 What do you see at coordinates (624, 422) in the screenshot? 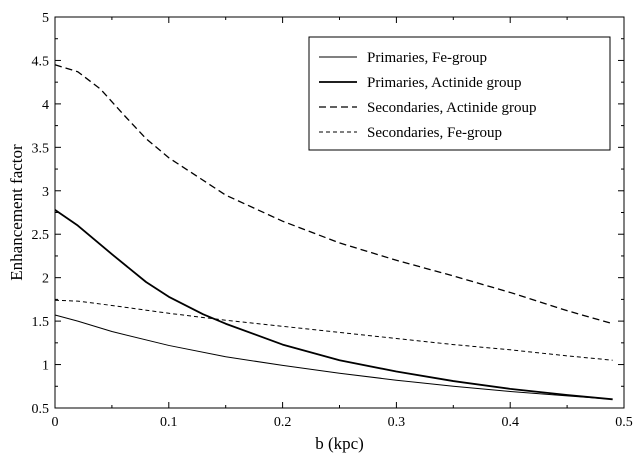
I see `x-tick-label: 0.5` at bounding box center [624, 422].